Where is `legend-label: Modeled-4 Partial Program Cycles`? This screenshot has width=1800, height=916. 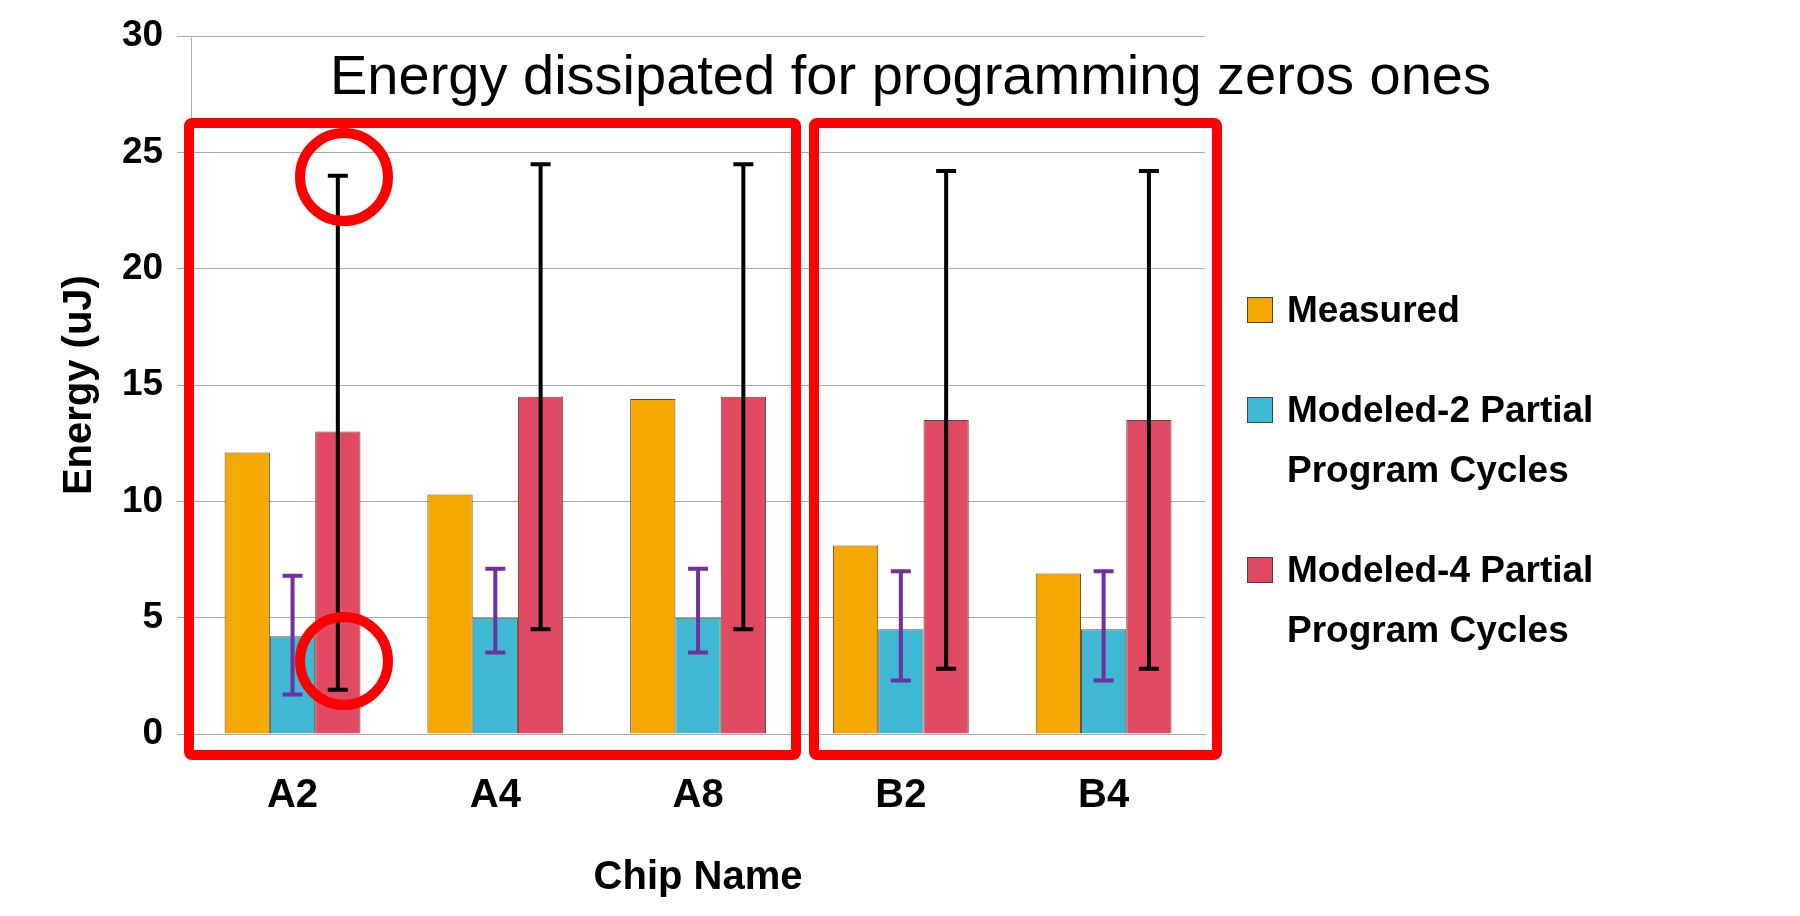 legend-label: Modeled-4 Partial Program Cycles is located at coordinates (1441, 600).